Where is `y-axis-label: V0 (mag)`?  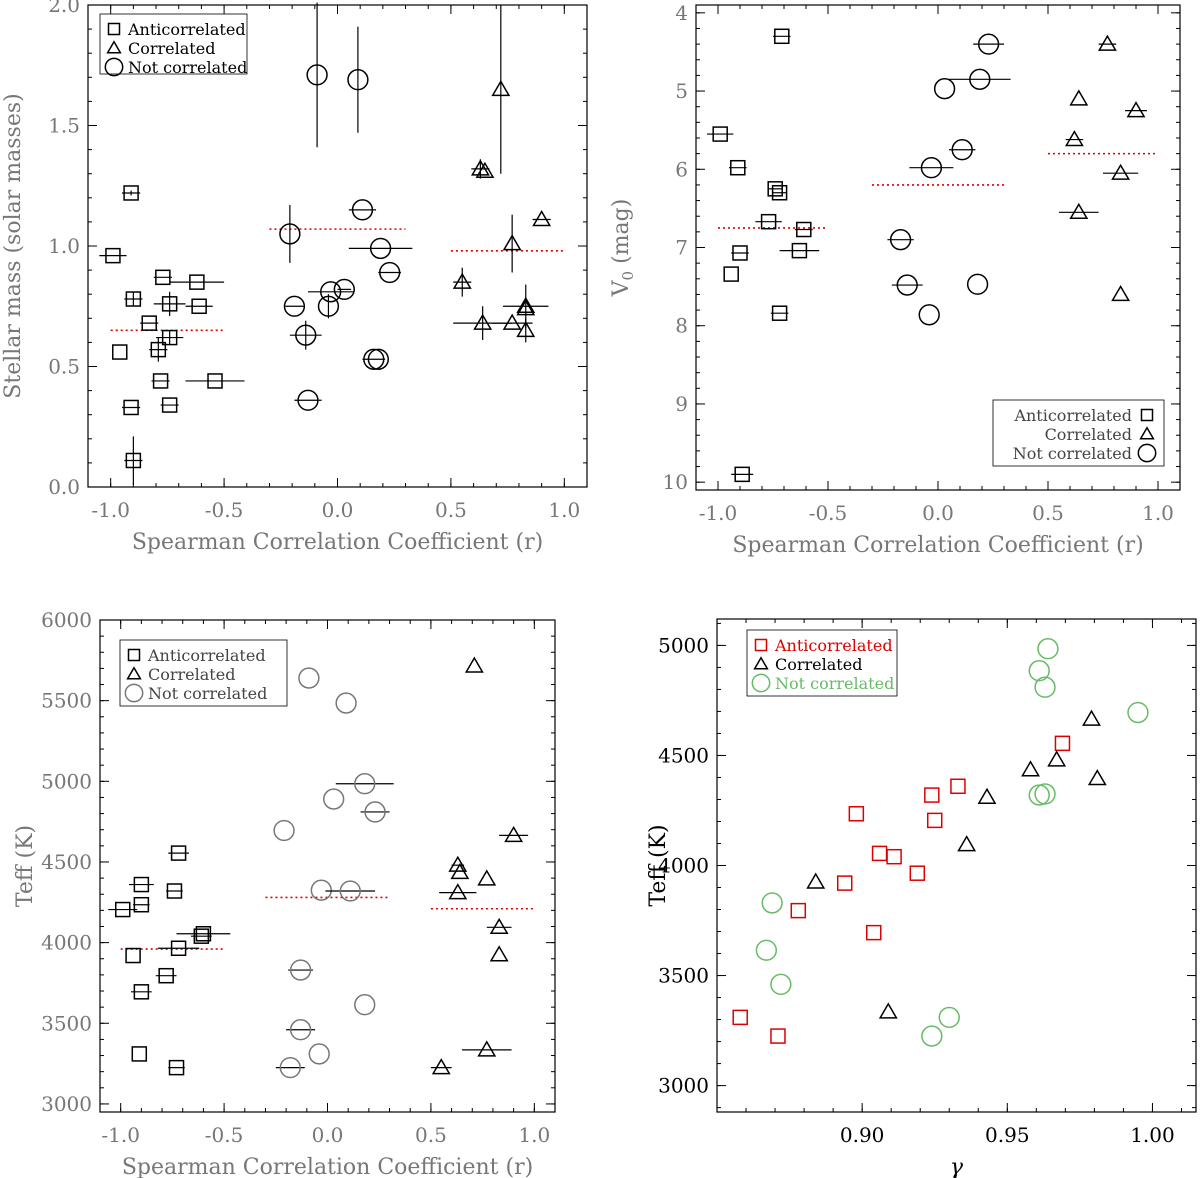 y-axis-label: V0 (mag) is located at coordinates (623, 248).